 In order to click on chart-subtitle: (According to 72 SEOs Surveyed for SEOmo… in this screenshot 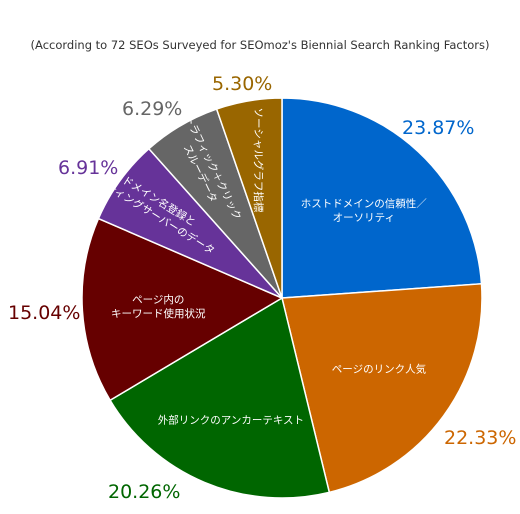, I will do `click(260, 45)`.